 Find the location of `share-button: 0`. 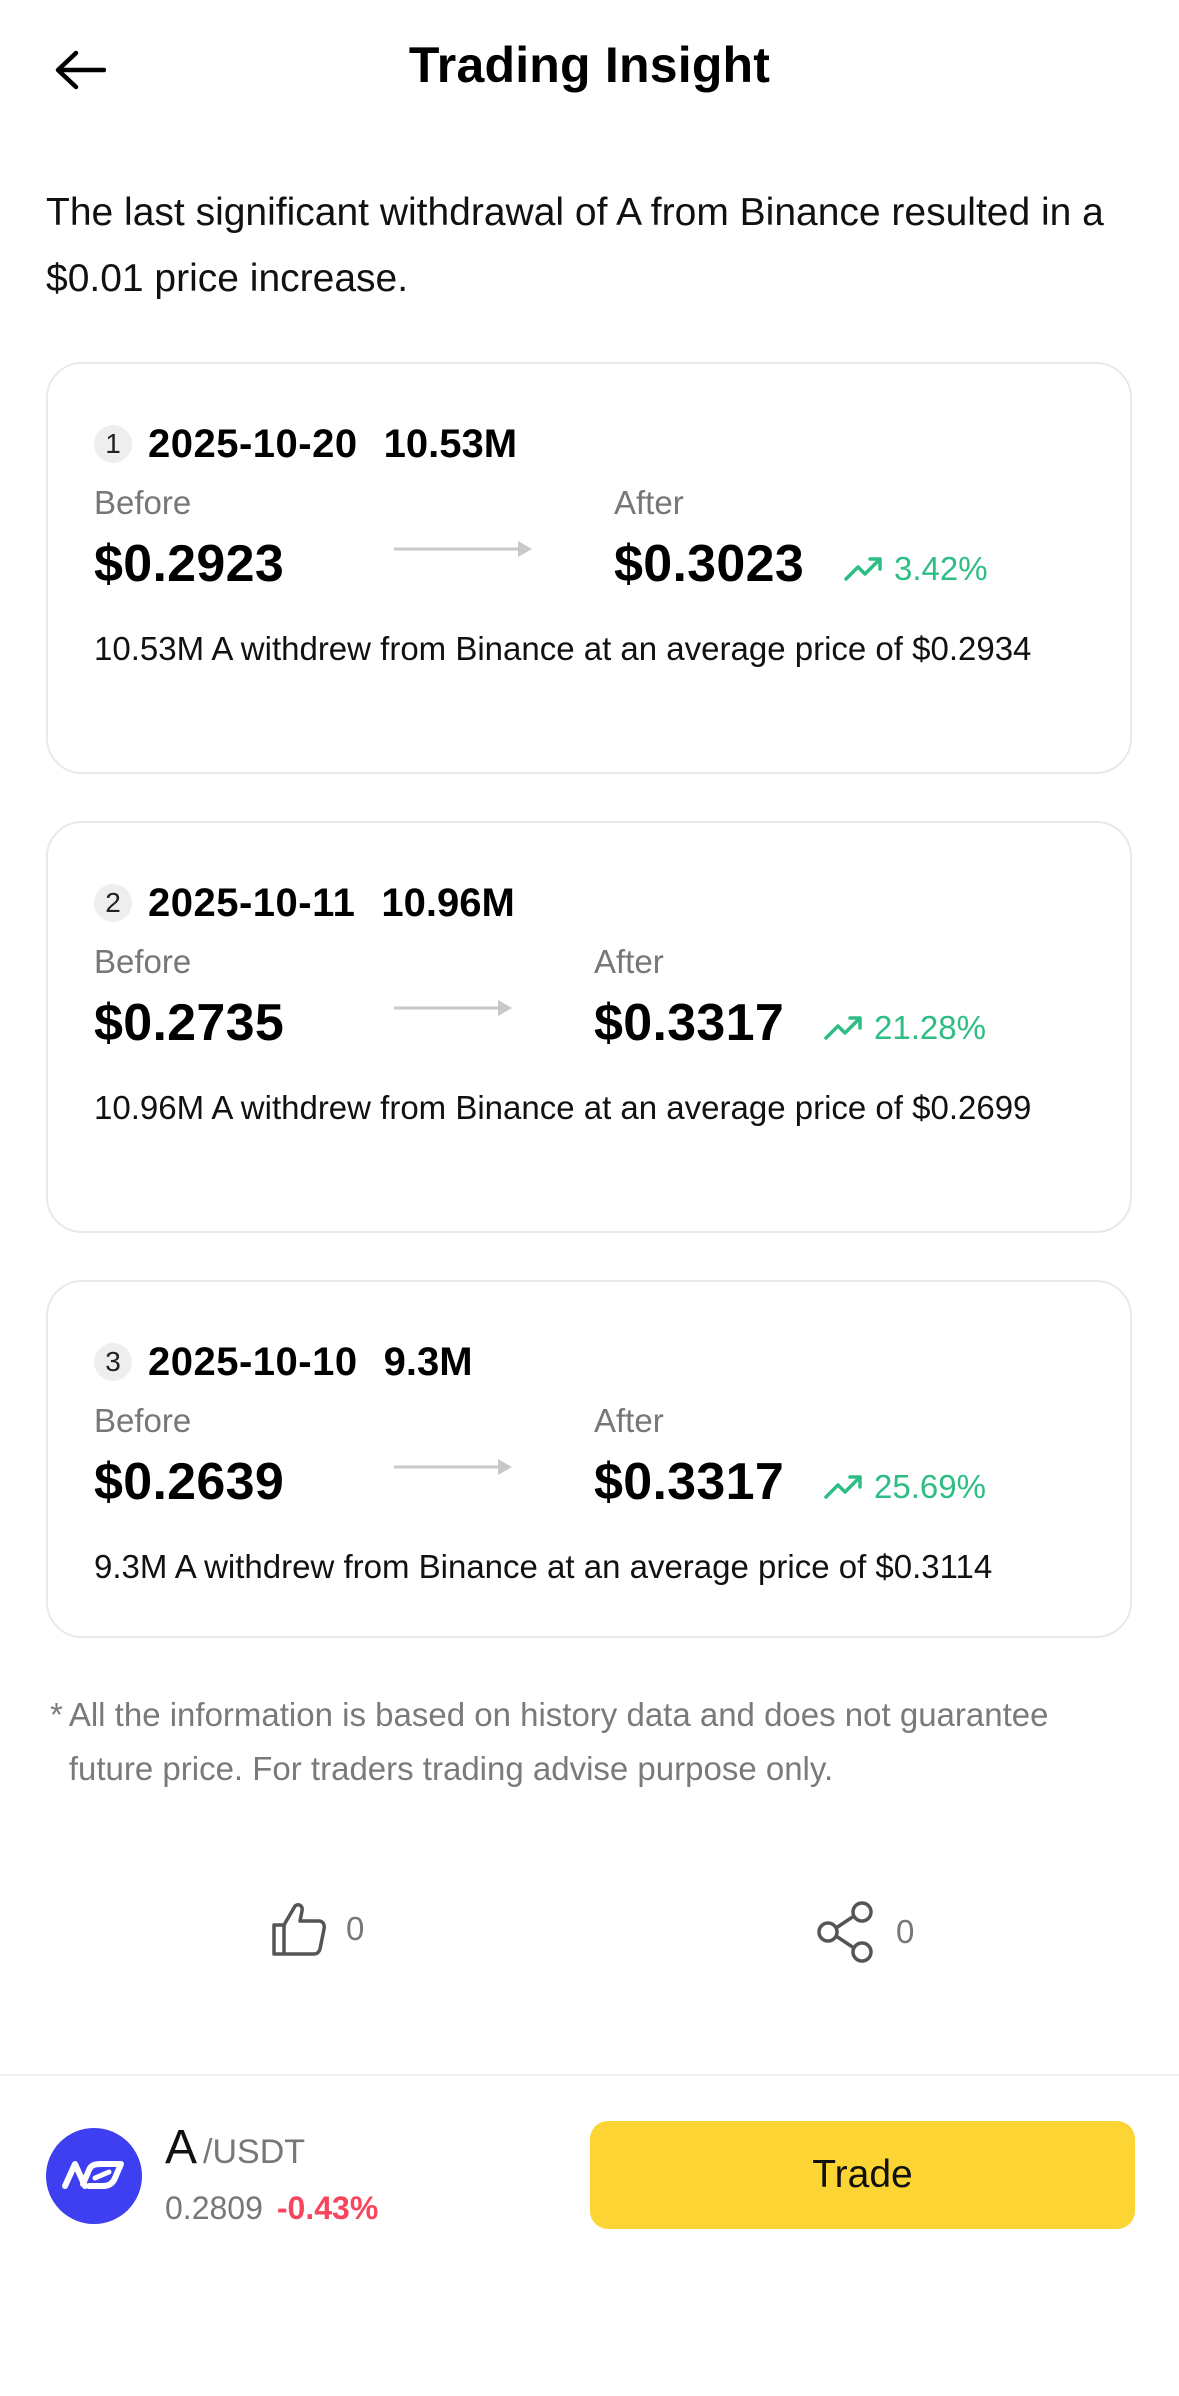

share-button: 0 is located at coordinates (864, 1932).